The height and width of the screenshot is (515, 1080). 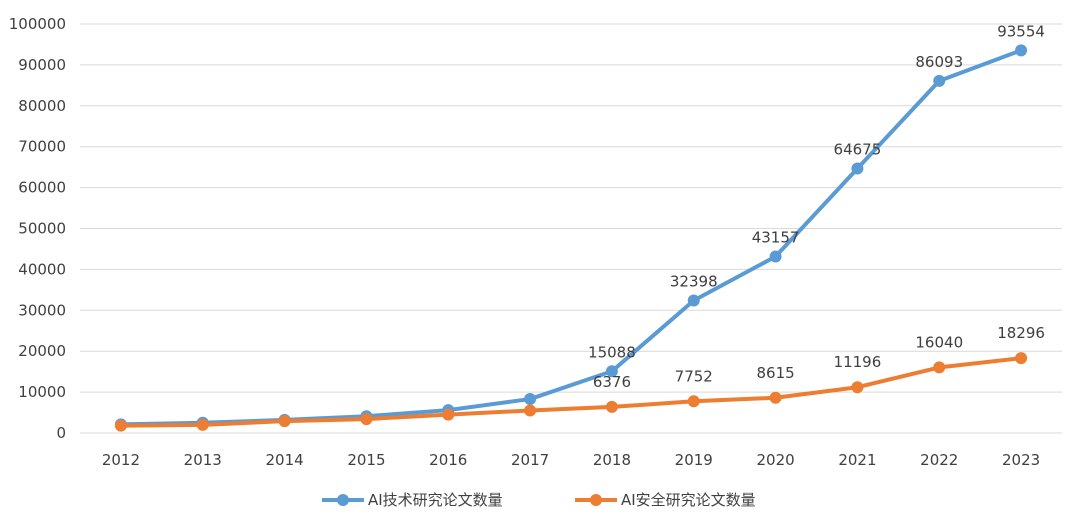 I want to click on x-tick-label: 2017, so click(x=530, y=460).